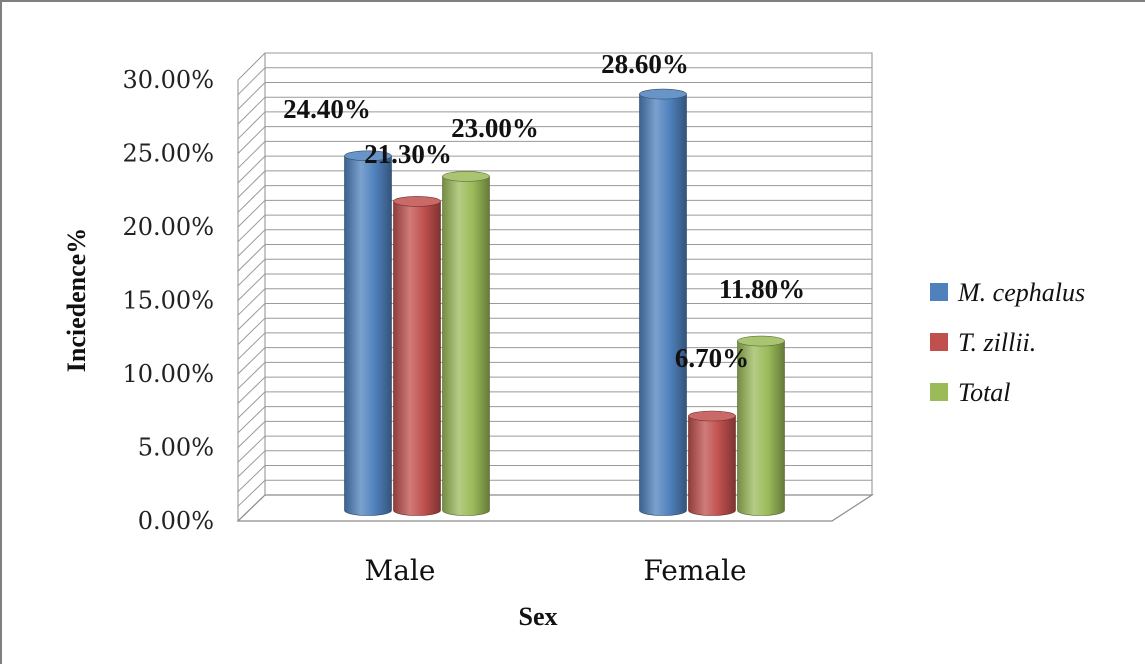 This screenshot has height=664, width=1145. Describe the element at coordinates (984, 392) in the screenshot. I see `legend-label: Total` at that location.